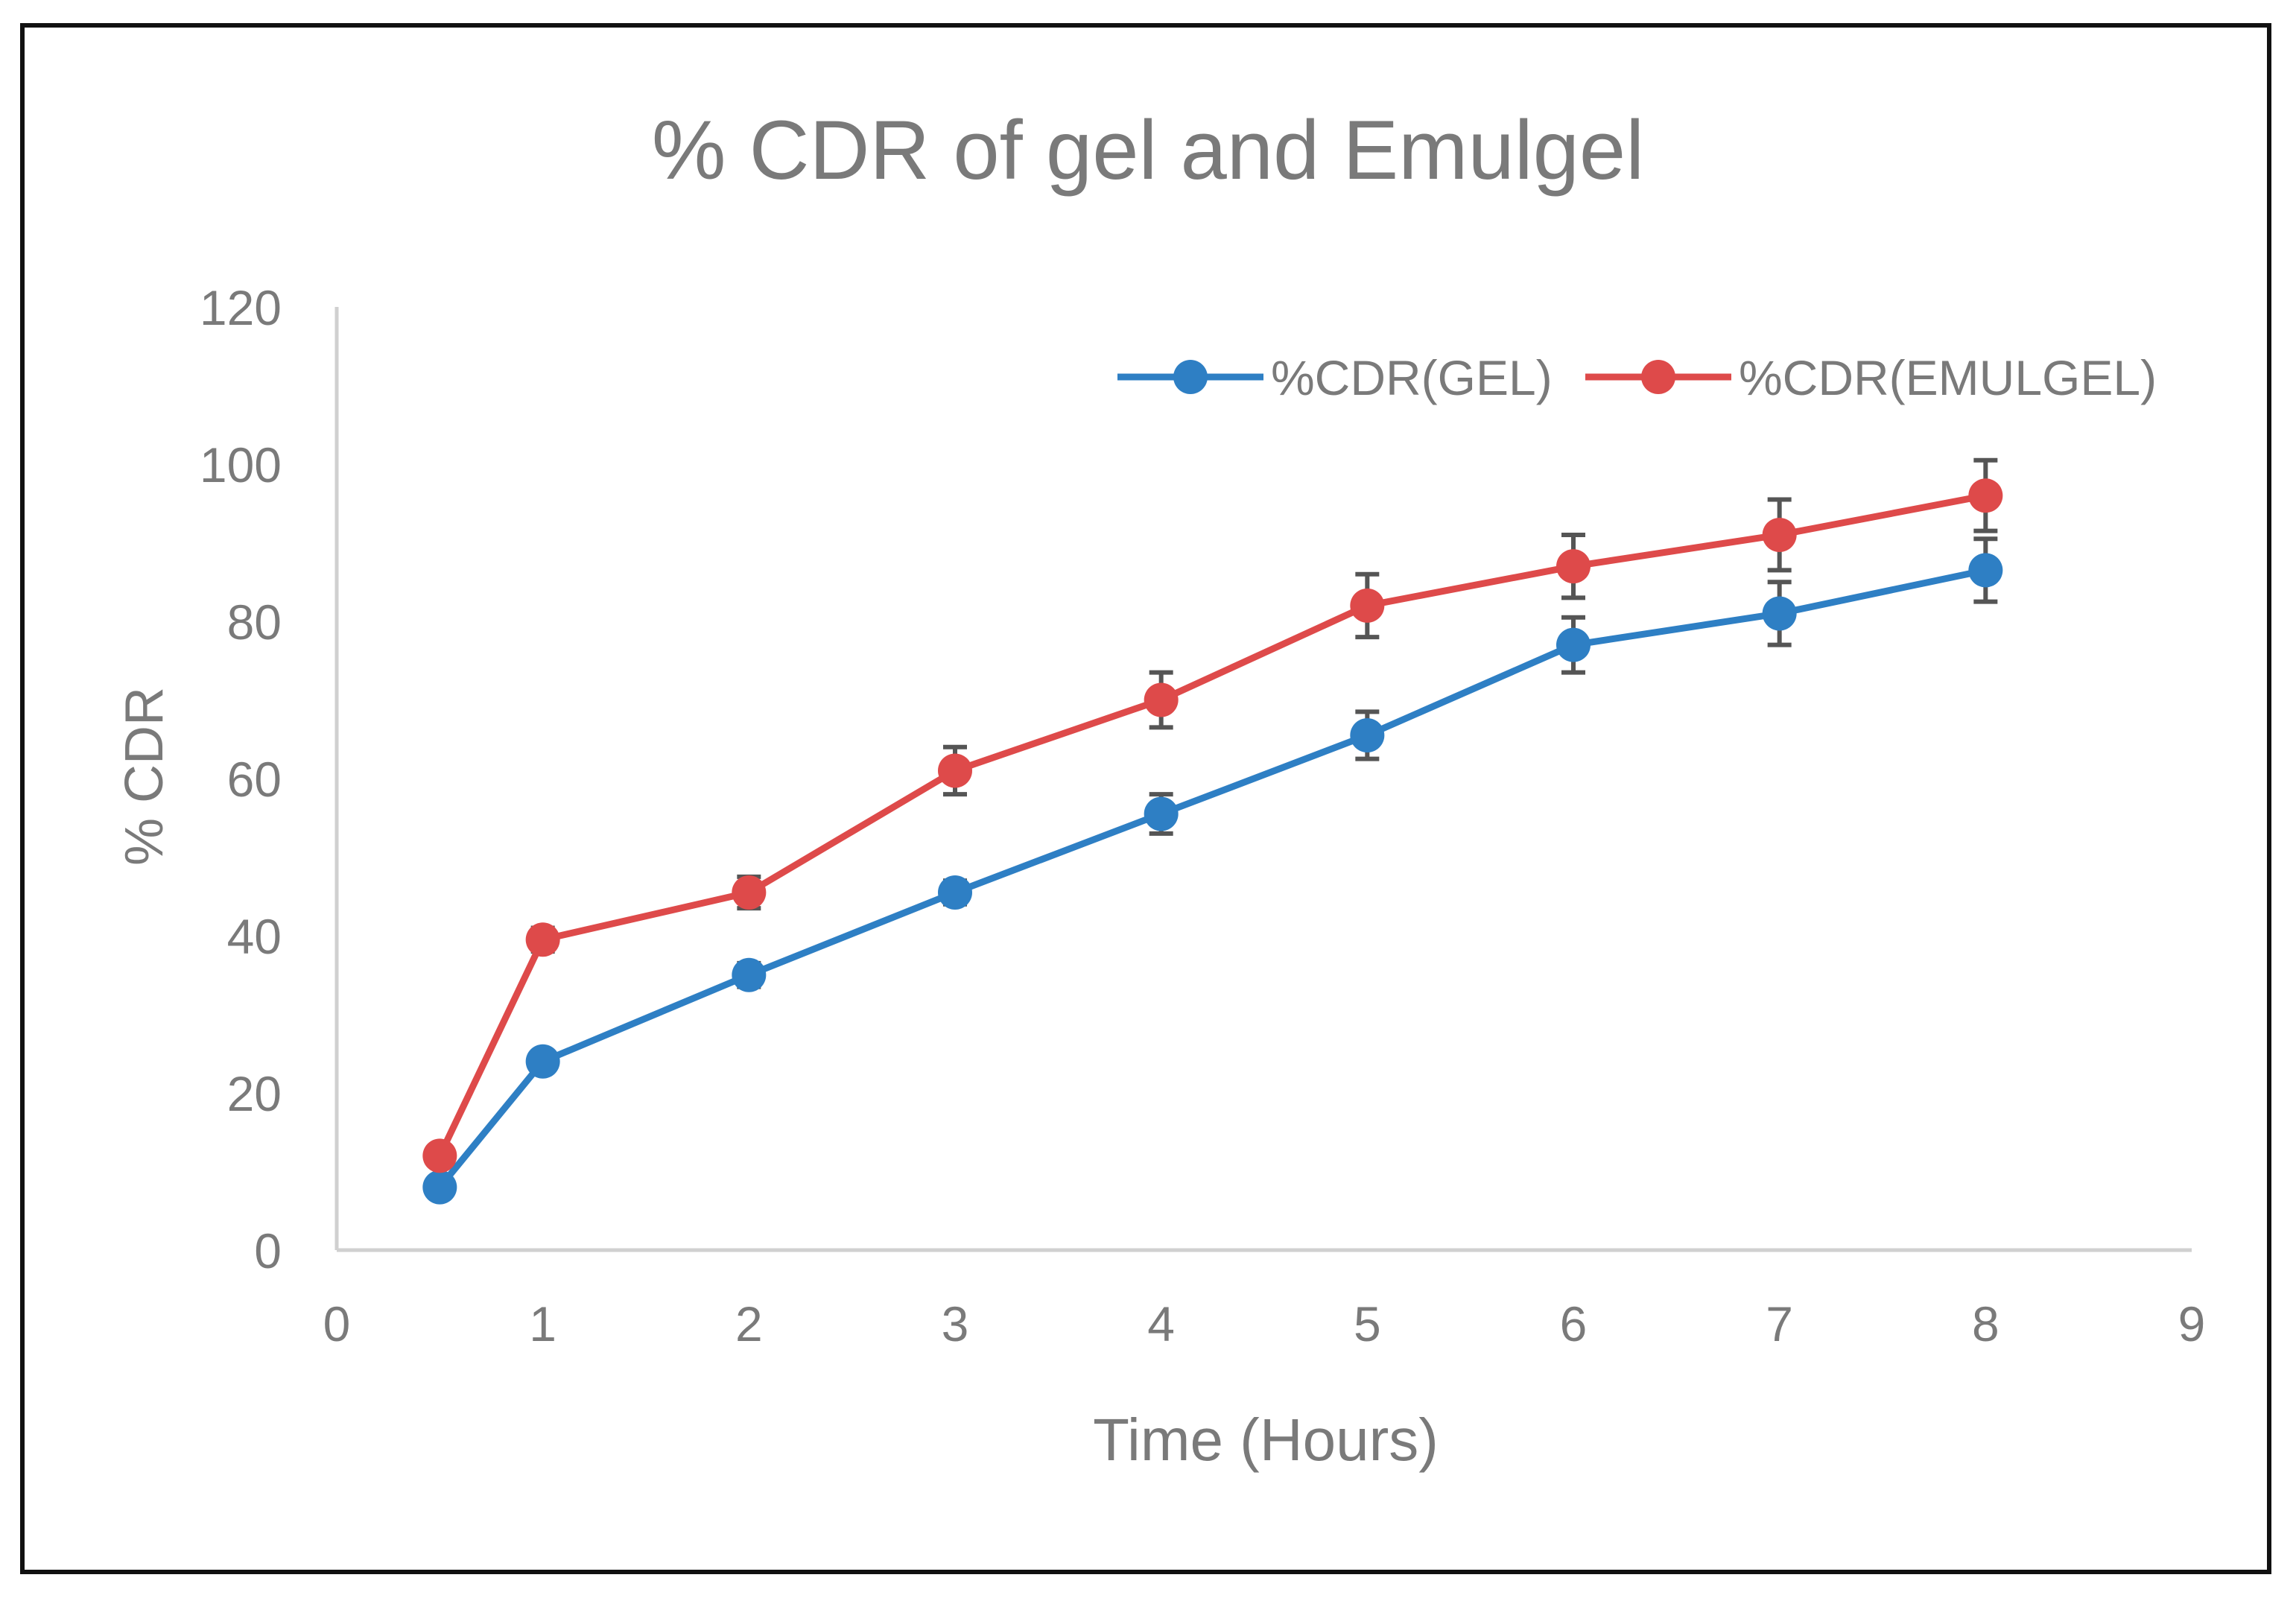 The height and width of the screenshot is (1601, 2296). What do you see at coordinates (255, 936) in the screenshot?
I see `y-tick-label: 40` at bounding box center [255, 936].